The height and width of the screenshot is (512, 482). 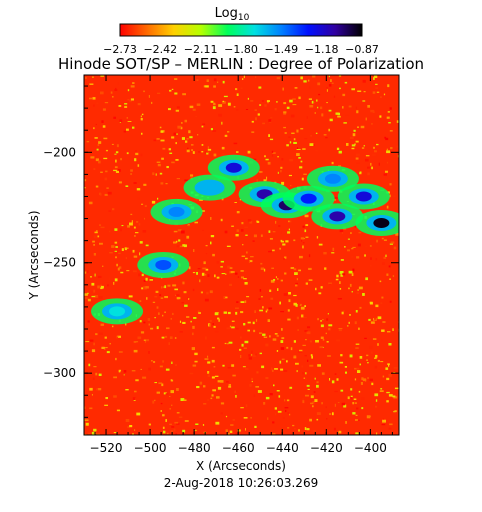 What do you see at coordinates (244, 18) in the screenshot?
I see `colorbar-label-sub: 10` at bounding box center [244, 18].